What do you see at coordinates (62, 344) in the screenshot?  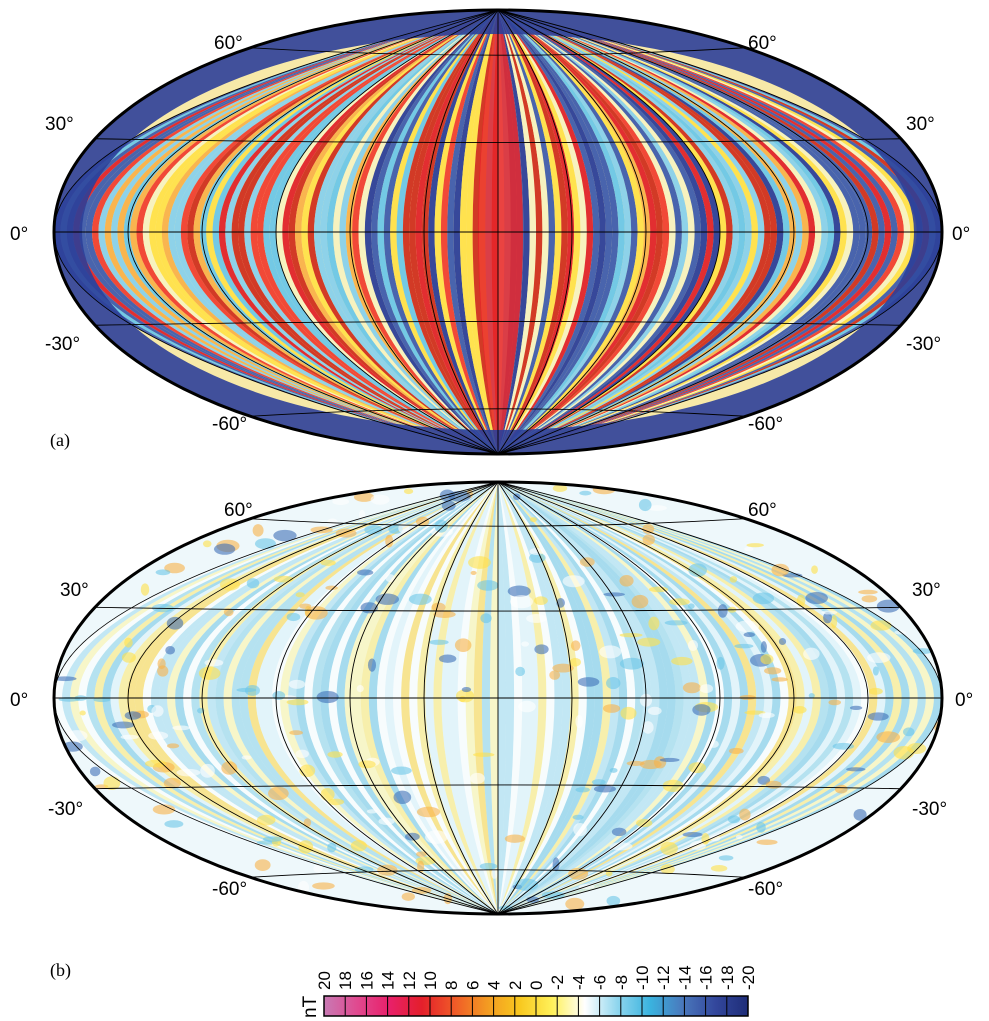 I see `panel-a-lat-m30-left: -30°` at bounding box center [62, 344].